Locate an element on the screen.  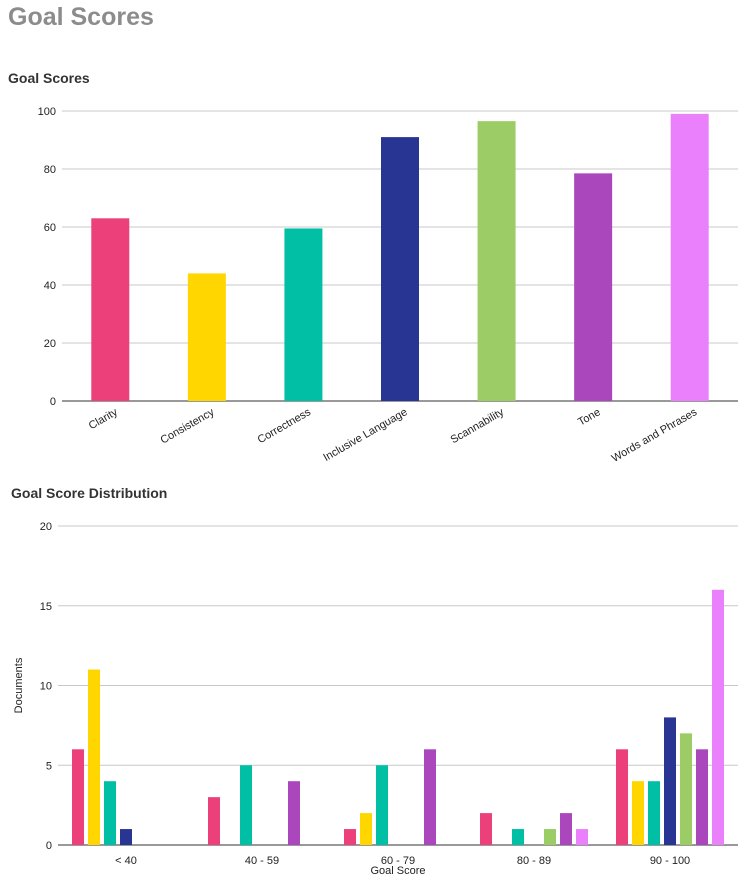
x-axis-title: Goal Score is located at coordinates (397, 871).